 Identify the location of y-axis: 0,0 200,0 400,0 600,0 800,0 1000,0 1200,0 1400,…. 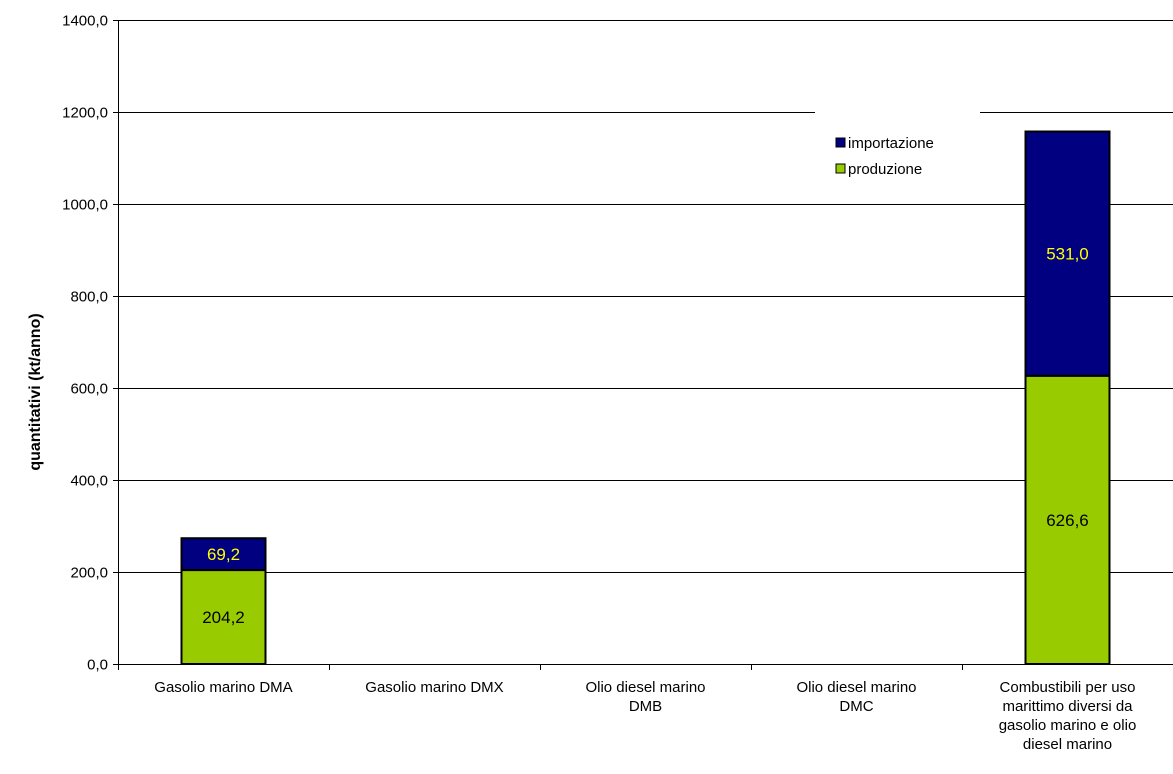
(90, 343).